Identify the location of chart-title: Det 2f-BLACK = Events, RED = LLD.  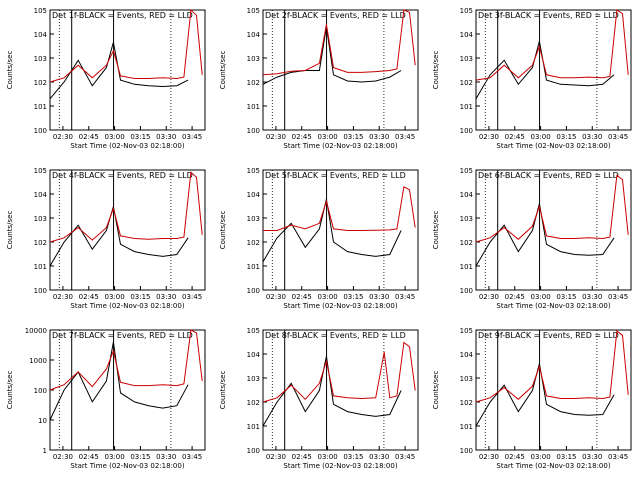
(335, 15).